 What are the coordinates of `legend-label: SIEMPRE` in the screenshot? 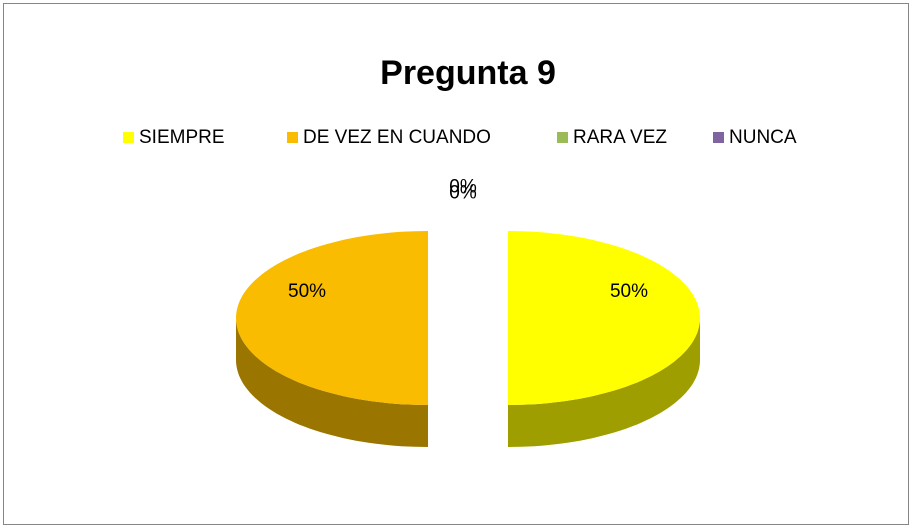 It's located at (182, 137).